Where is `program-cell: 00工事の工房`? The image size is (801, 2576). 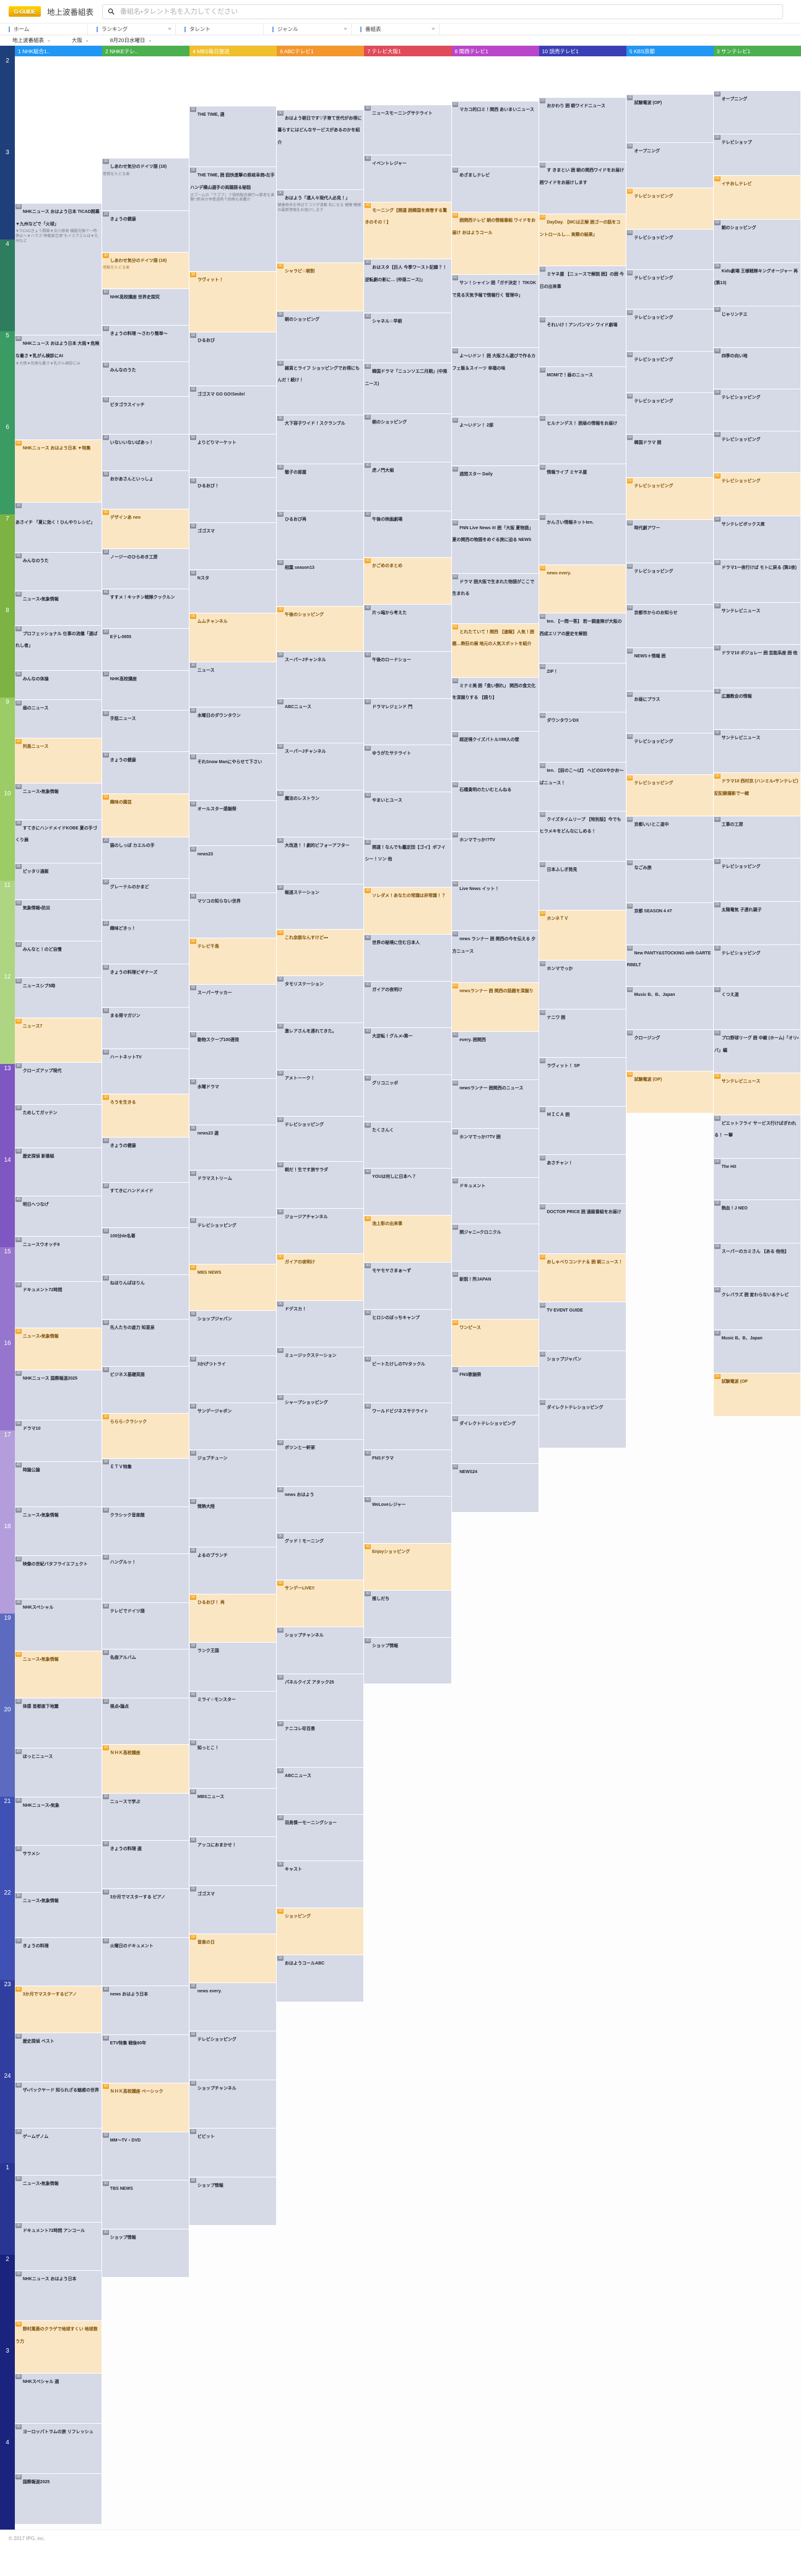
program-cell: 00工事の工房 is located at coordinates (757, 837).